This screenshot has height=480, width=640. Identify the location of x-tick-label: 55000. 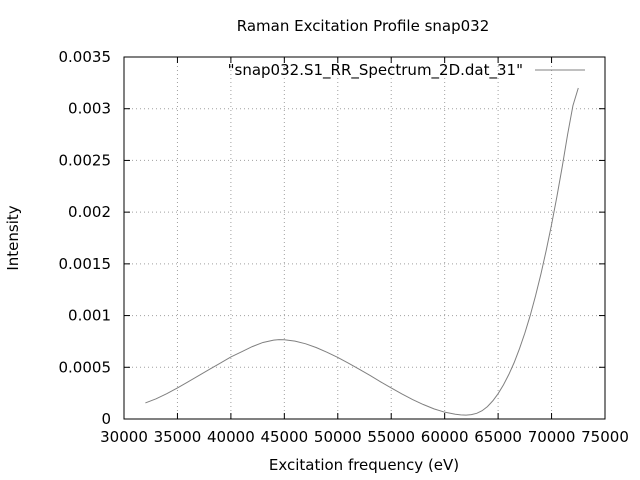
(391, 437).